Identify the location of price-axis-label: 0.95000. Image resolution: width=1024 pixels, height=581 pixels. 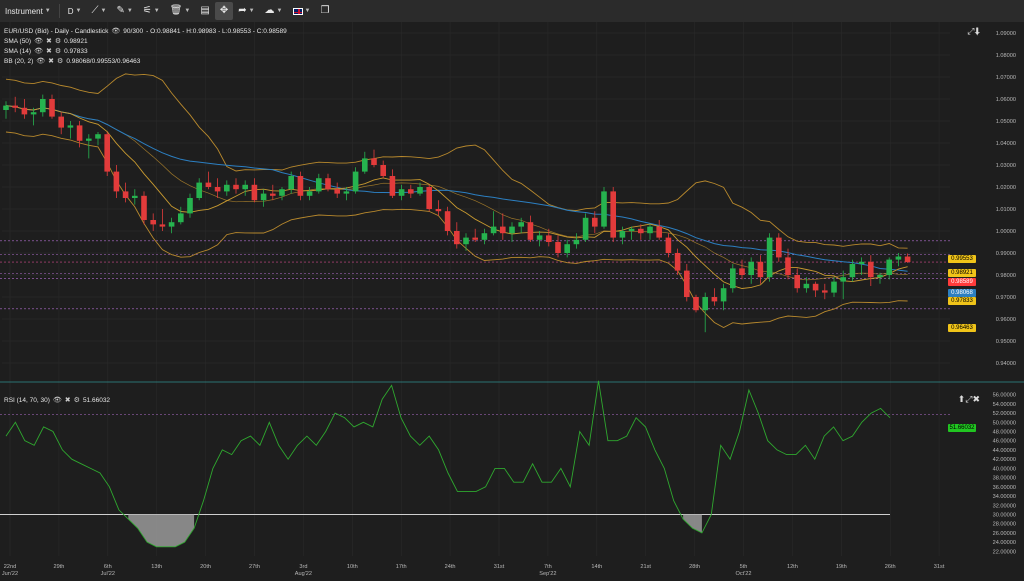
(1006, 342).